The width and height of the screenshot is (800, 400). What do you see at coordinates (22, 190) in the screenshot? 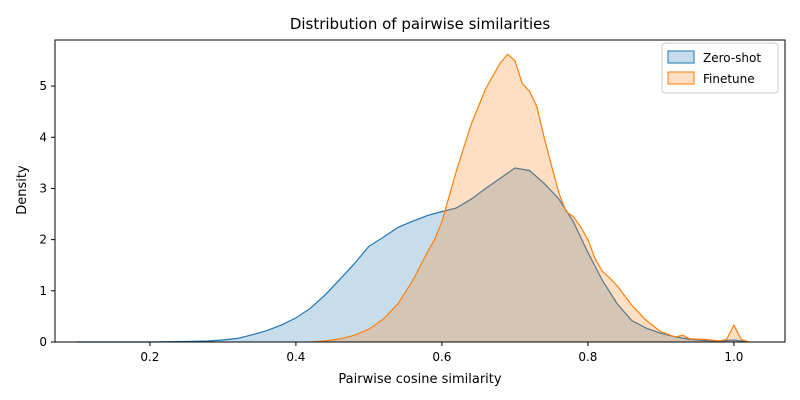
I see `y-axis-label: Density` at bounding box center [22, 190].